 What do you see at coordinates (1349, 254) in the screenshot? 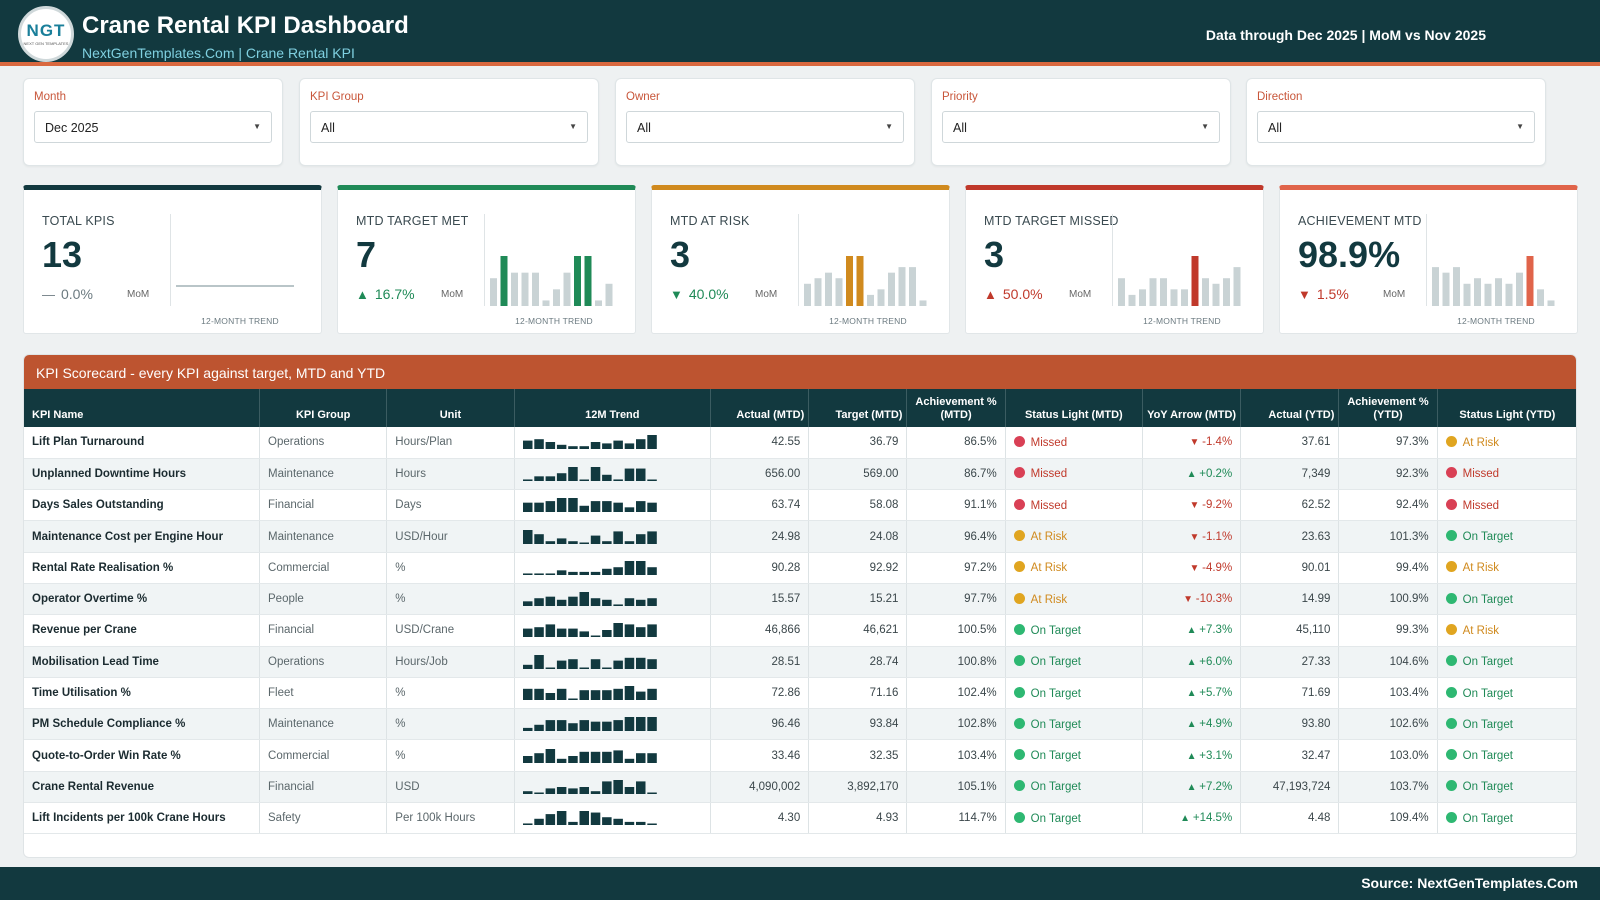
I see `kpi-value: 98.9%` at bounding box center [1349, 254].